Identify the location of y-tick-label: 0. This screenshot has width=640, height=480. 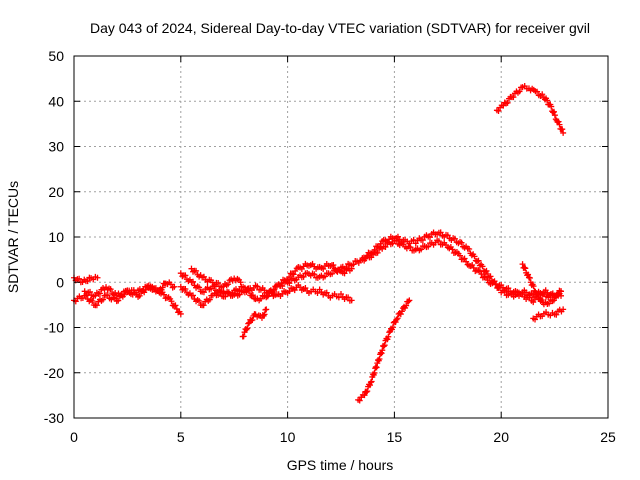
(60, 282).